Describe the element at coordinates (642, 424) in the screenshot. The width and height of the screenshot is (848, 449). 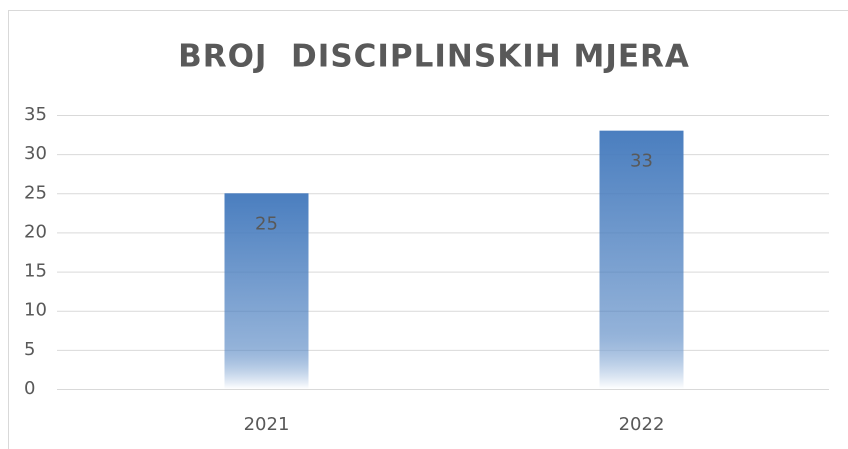
I see `x-tick-label: 2022` at that location.